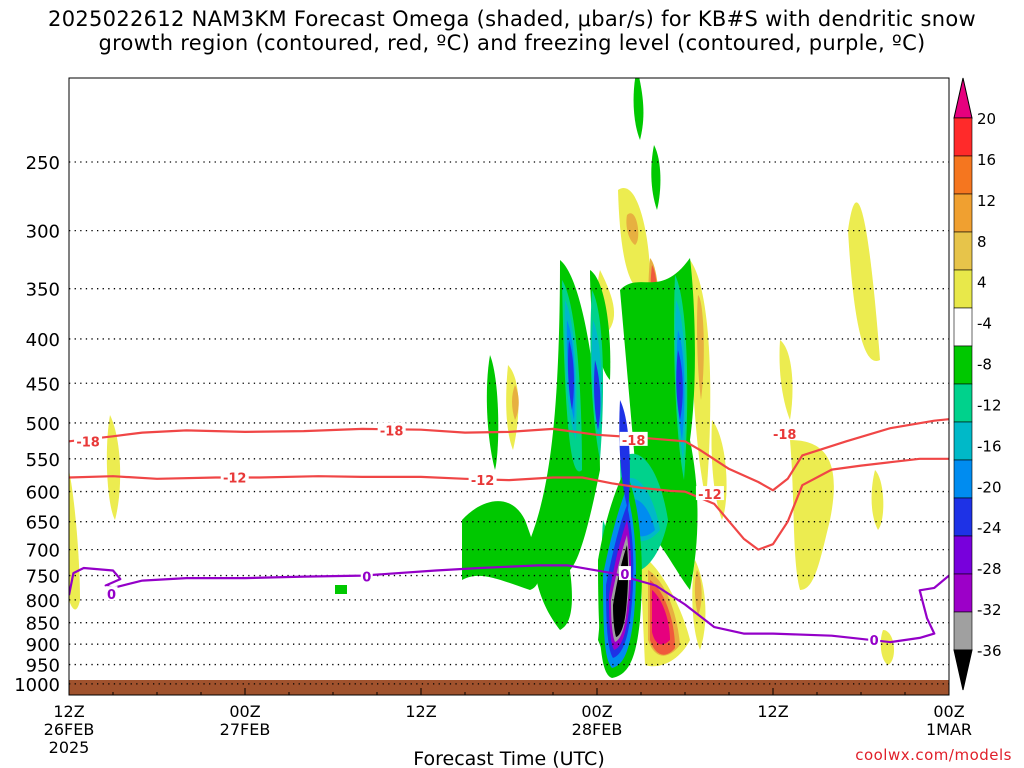  Describe the element at coordinates (989, 569) in the screenshot. I see `colorbar-label-11: -28` at that location.